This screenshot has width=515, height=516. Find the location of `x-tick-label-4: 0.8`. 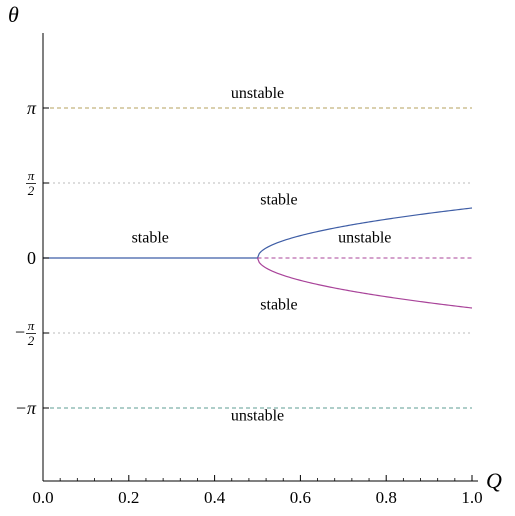

x-tick-label-4: 0.8 is located at coordinates (386, 497).